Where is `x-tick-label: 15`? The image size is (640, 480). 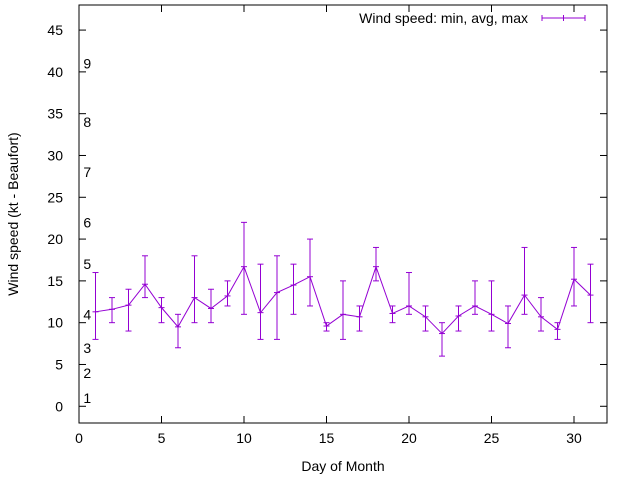 x-tick-label: 15 is located at coordinates (327, 438).